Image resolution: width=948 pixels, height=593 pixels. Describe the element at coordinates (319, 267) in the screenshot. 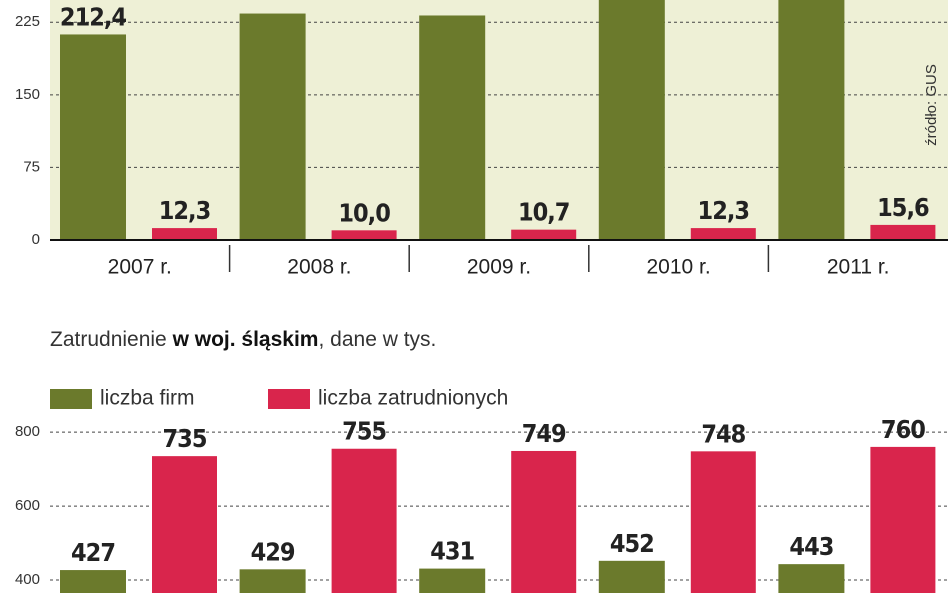

I see `x-tick-label: 2008 r.` at that location.